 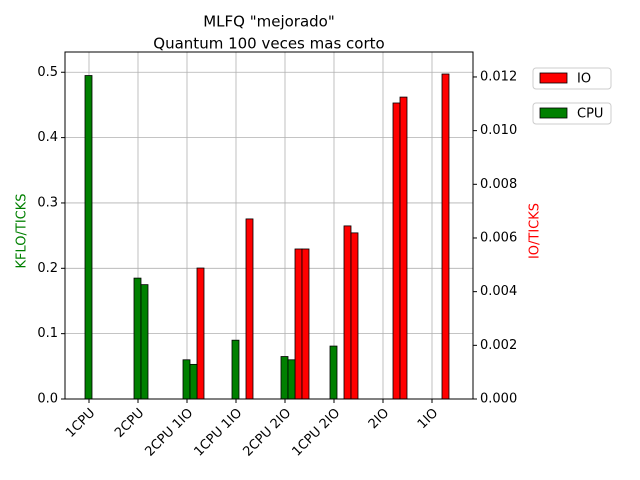 I want to click on y-tick-label: 0.0, so click(x=47, y=399).